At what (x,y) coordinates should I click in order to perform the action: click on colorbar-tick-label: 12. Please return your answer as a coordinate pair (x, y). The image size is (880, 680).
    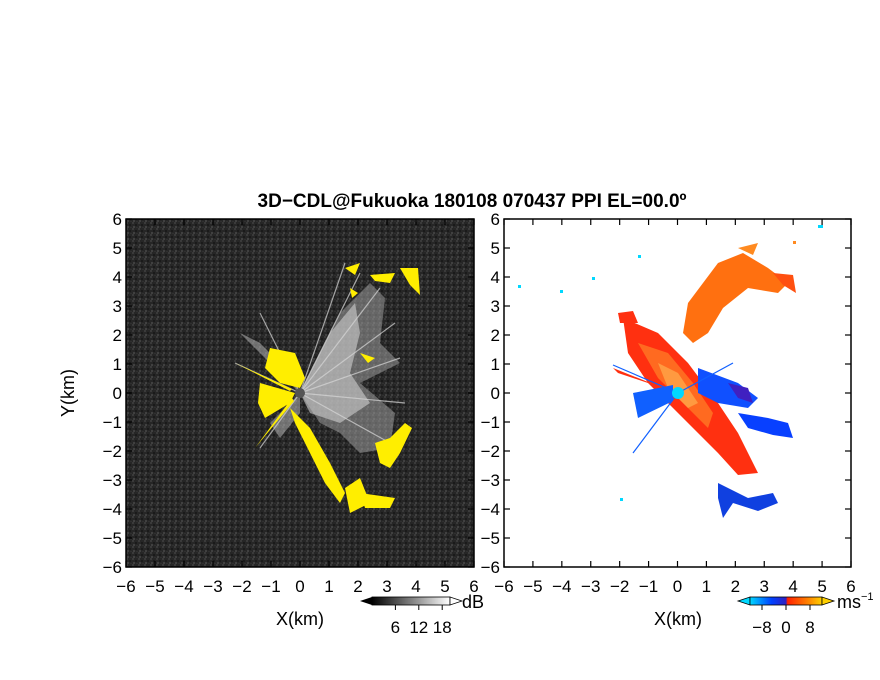
    Looking at the image, I should click on (418, 627).